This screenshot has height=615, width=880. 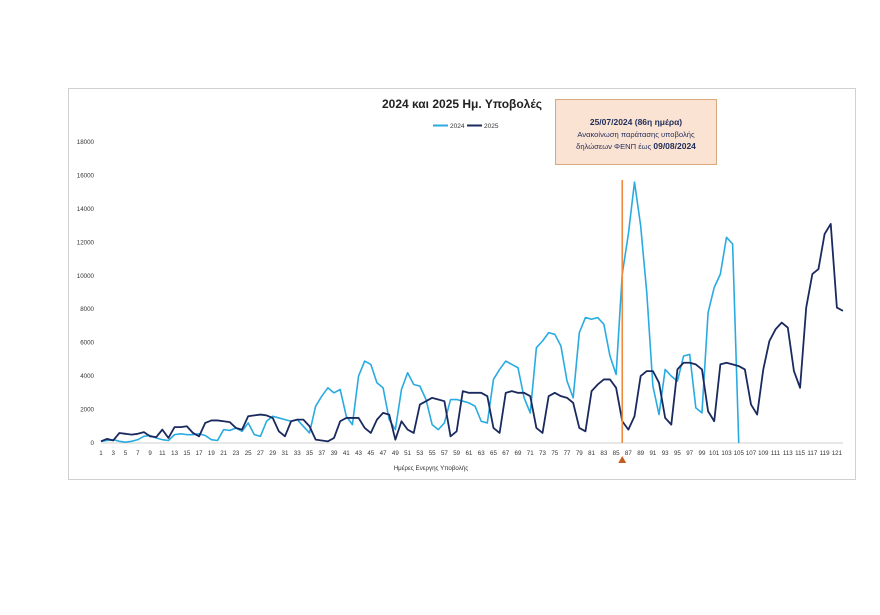 What do you see at coordinates (677, 453) in the screenshot?
I see `x-tick-label: 95` at bounding box center [677, 453].